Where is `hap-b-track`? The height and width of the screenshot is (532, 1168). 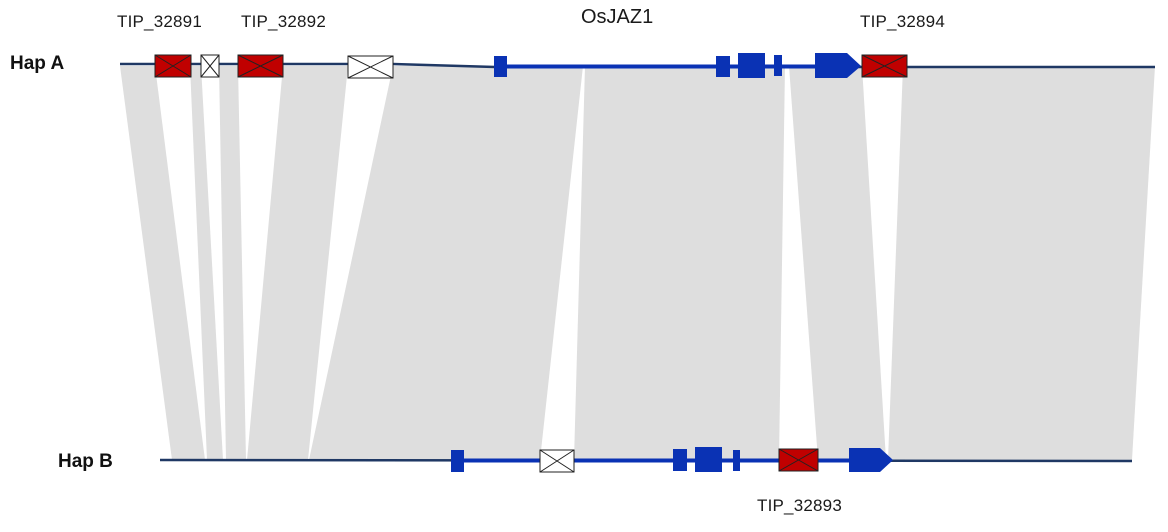 hap-b-track is located at coordinates (646, 460).